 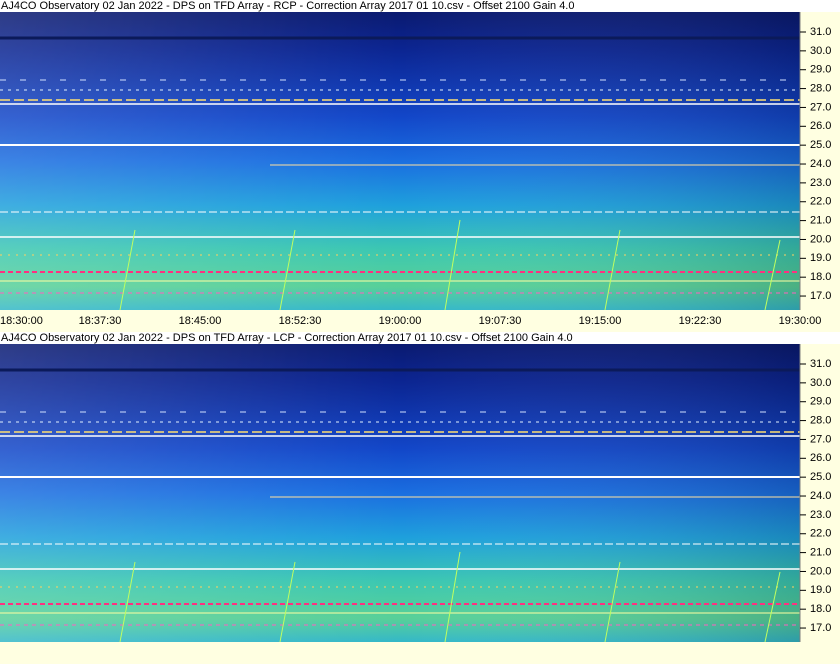 What do you see at coordinates (300, 321) in the screenshot?
I see `x-tick-label: 18:52:30` at bounding box center [300, 321].